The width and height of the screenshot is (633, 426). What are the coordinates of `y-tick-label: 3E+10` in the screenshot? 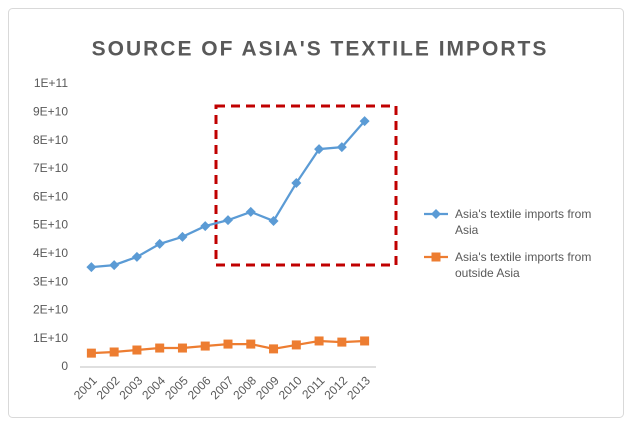 It's located at (50, 281).